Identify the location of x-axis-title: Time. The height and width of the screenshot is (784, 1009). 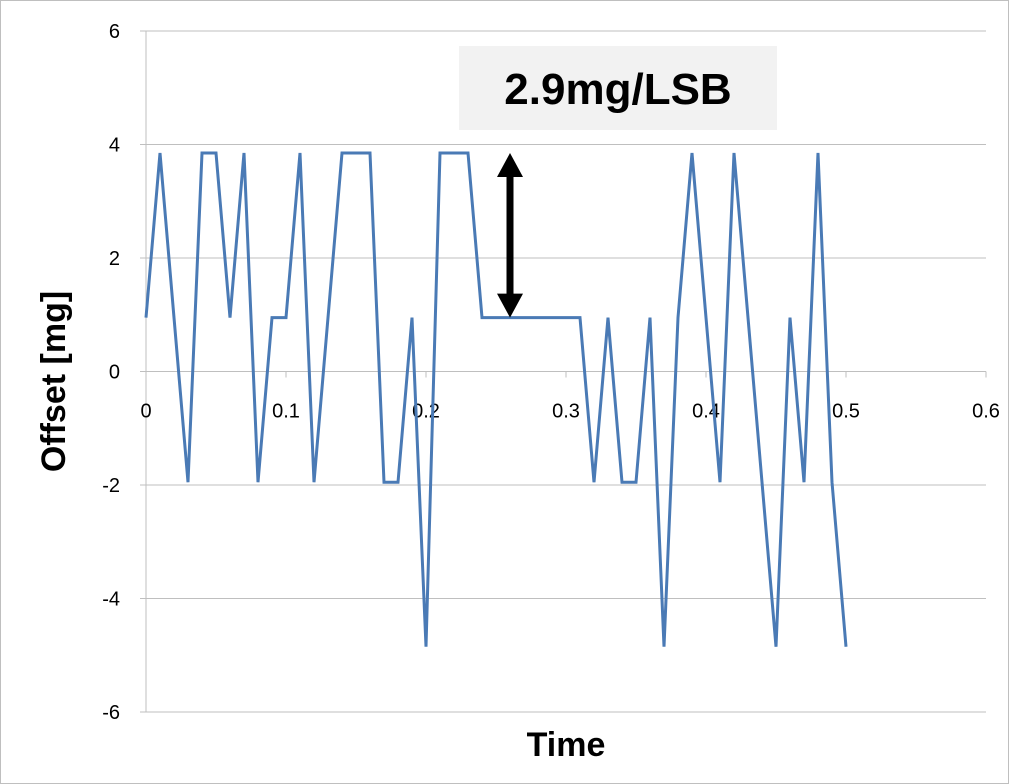
(566, 745).